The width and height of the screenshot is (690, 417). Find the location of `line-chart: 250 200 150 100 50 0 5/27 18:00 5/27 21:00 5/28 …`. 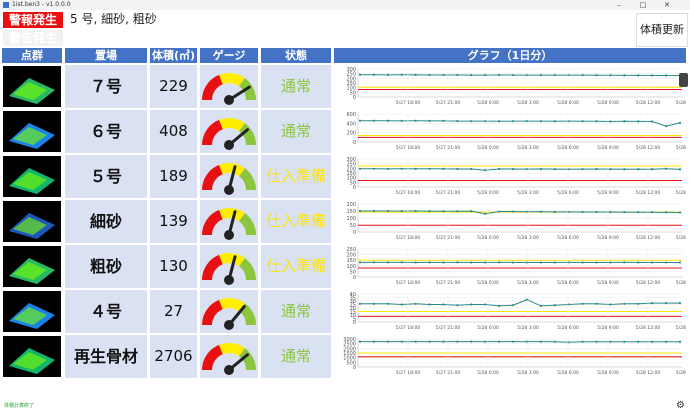

line-chart: 250 200 150 100 50 0 5/27 18:00 5/27 21:00 5/28 … is located at coordinates (512, 268).